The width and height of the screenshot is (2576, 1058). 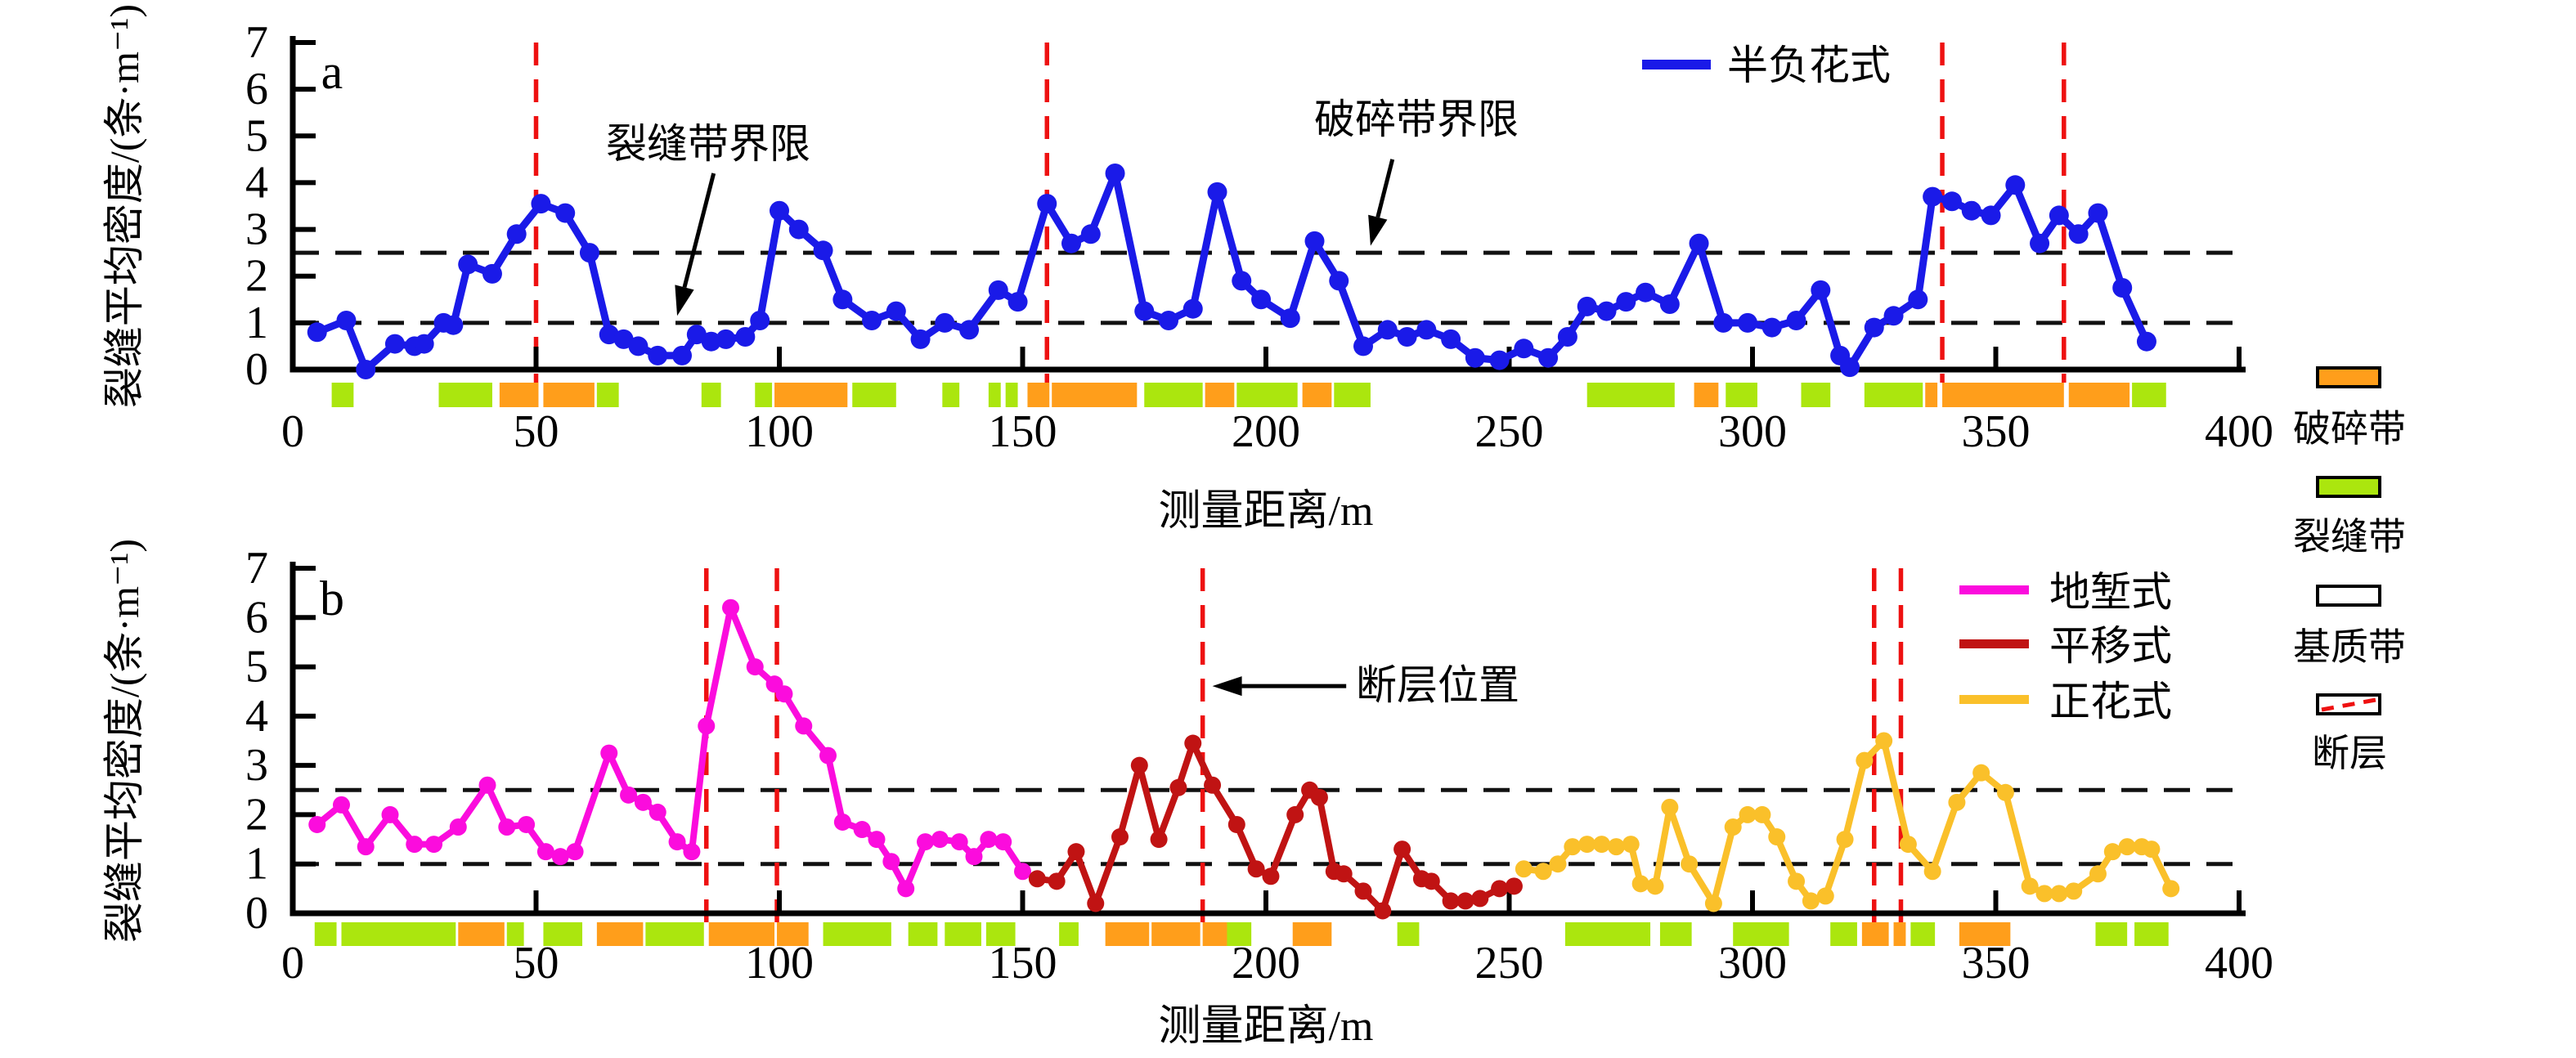 What do you see at coordinates (256, 135) in the screenshot?
I see `y-tick-label: 5` at bounding box center [256, 135].